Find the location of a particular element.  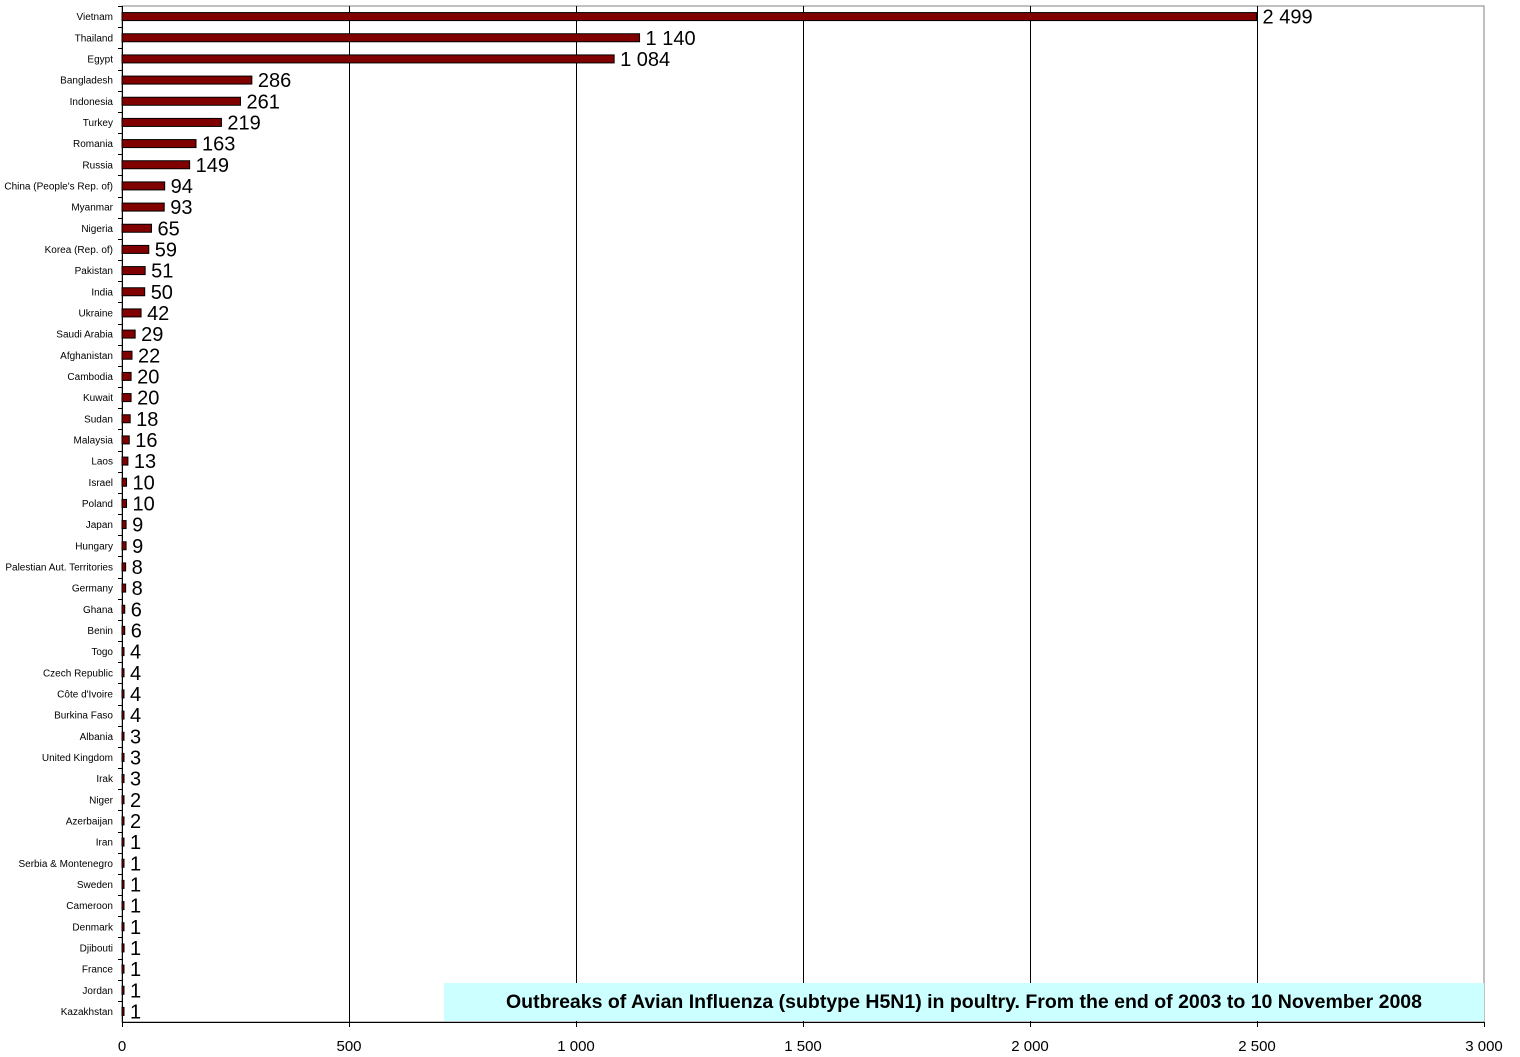

bar-bangladesh is located at coordinates (187, 80).